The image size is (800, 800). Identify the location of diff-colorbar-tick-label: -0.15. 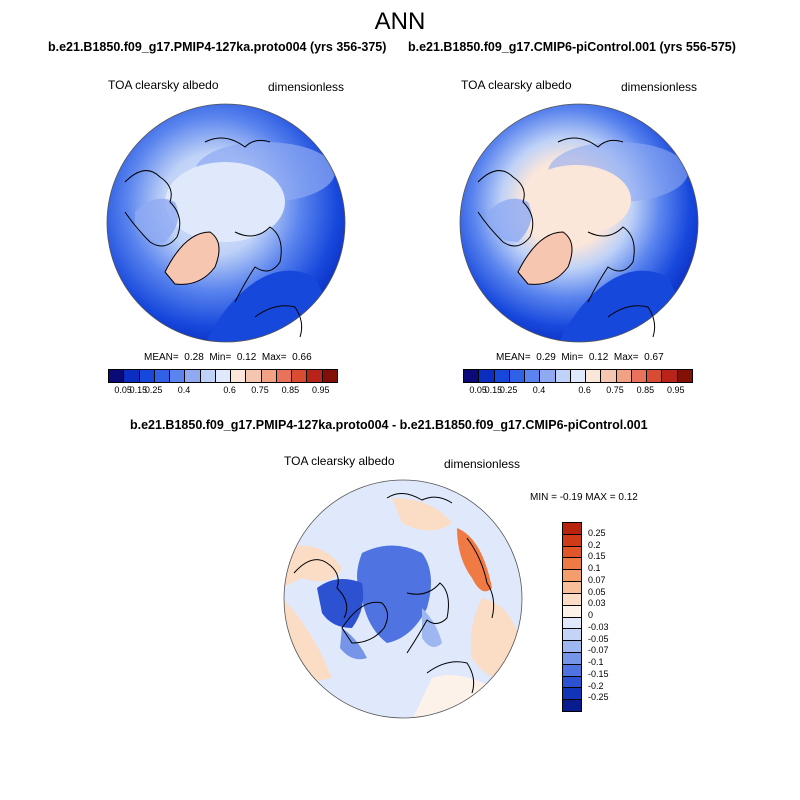
(598, 673).